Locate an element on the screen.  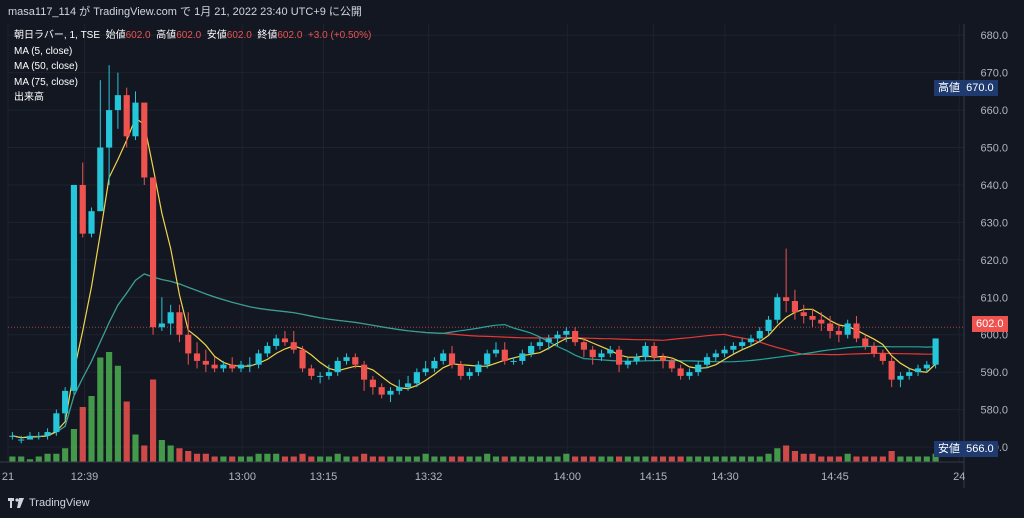
tradingview-logo: TradingView is located at coordinates (49, 503).